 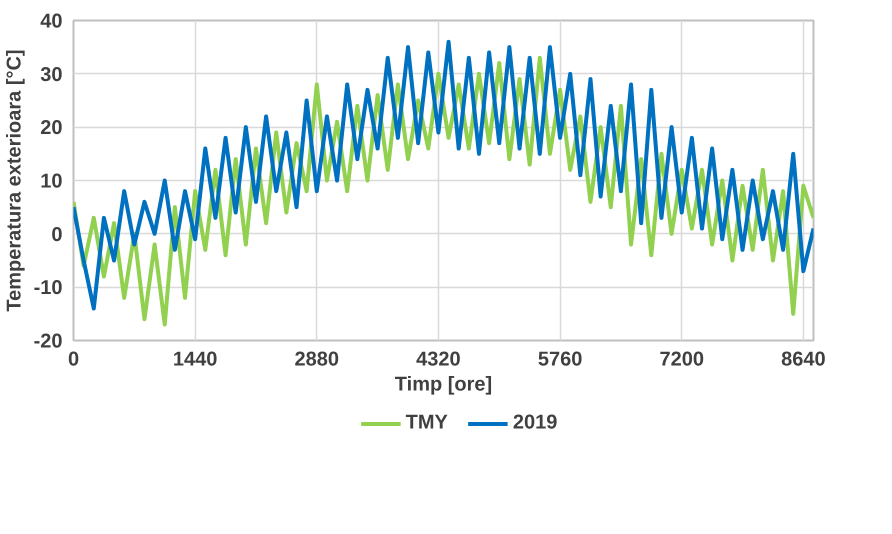 What do you see at coordinates (427, 423) in the screenshot?
I see `legend-label: TMY` at bounding box center [427, 423].